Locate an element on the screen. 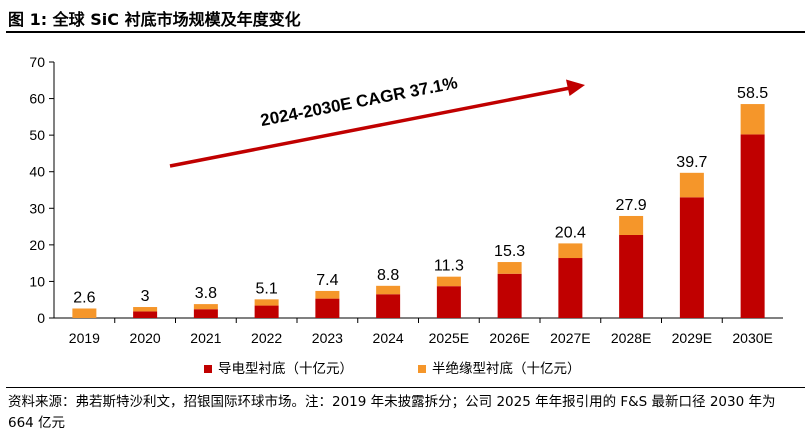 Image resolution: width=811 pixels, height=441 pixels. total-data-label: 3 is located at coordinates (145, 296).